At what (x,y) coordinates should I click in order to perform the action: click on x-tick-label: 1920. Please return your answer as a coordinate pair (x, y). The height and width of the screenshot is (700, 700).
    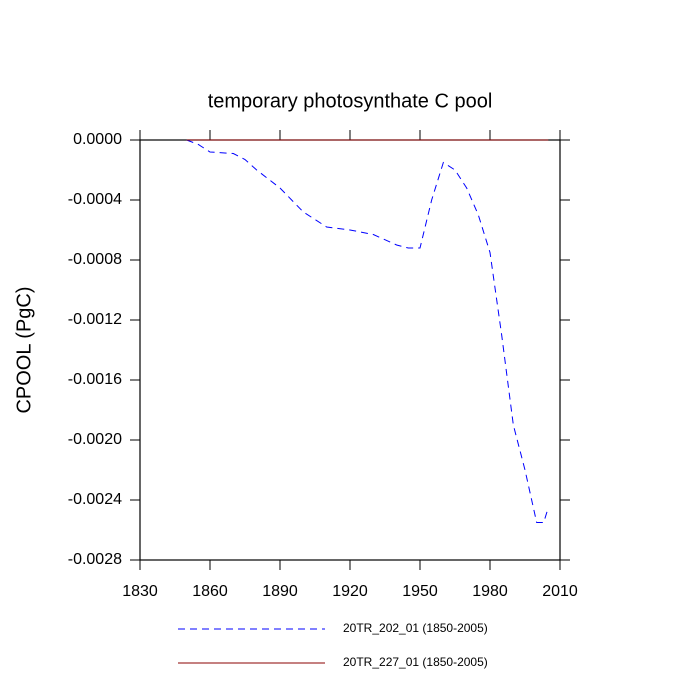
    Looking at the image, I should click on (350, 591).